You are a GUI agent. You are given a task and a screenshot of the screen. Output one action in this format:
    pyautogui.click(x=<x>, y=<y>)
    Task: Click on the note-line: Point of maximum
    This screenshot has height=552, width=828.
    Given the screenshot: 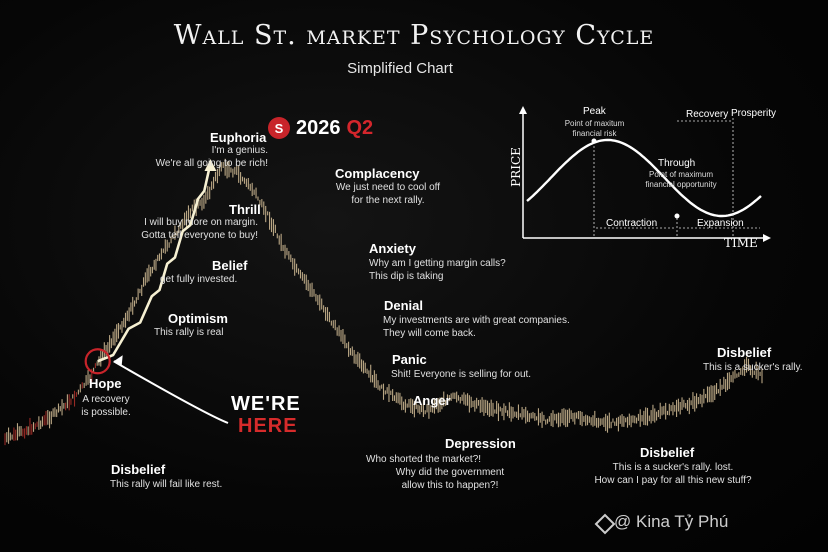 What is the action you would take?
    pyautogui.click(x=681, y=174)
    